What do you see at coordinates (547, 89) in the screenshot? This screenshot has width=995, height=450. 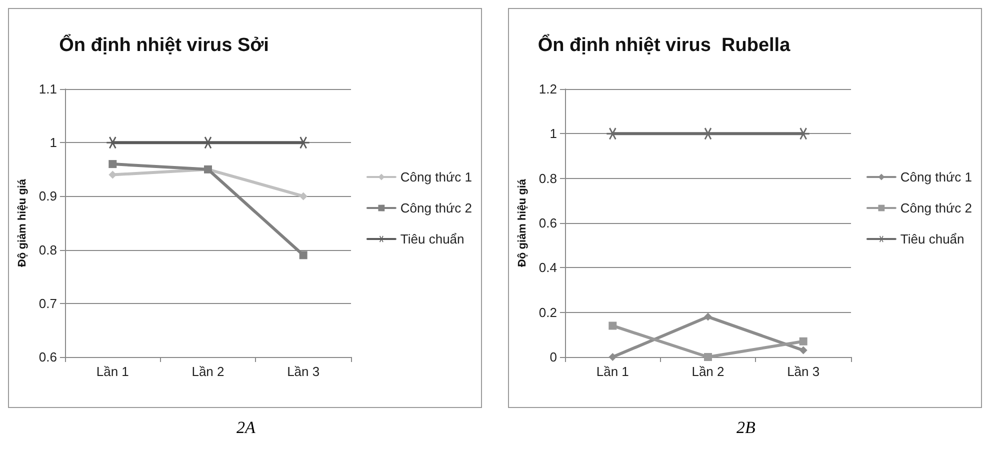 I see `y-tick-label: 1.2` at bounding box center [547, 89].